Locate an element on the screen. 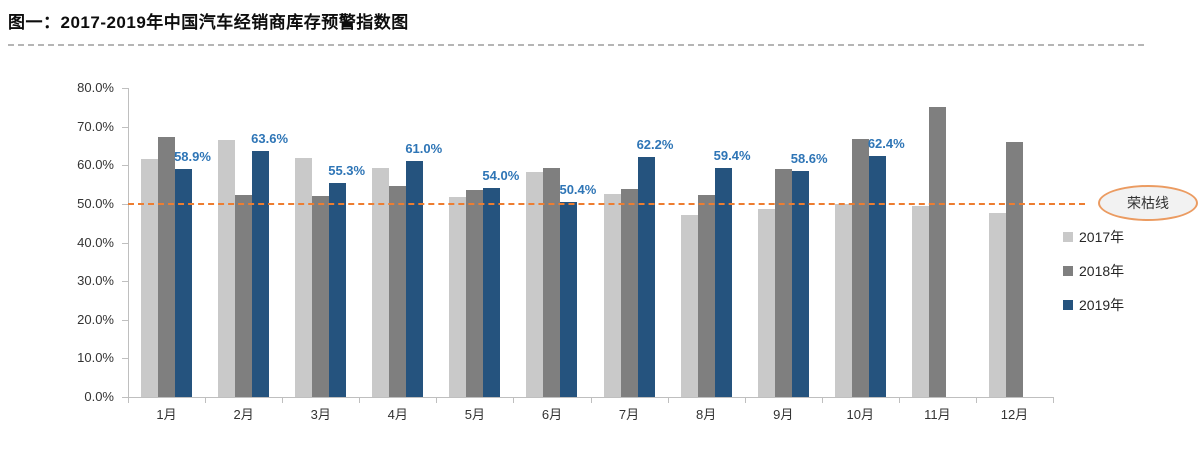 Image resolution: width=1201 pixels, height=454 pixels. data-label-2019年-2月: 63.6% is located at coordinates (270, 139).